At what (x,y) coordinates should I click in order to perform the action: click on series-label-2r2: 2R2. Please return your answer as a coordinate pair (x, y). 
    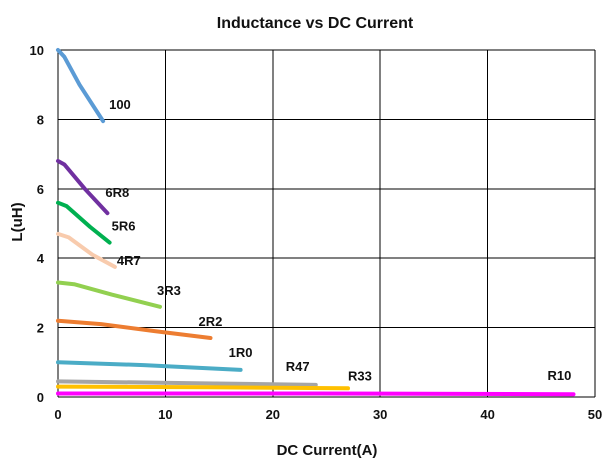
    Looking at the image, I should click on (211, 321).